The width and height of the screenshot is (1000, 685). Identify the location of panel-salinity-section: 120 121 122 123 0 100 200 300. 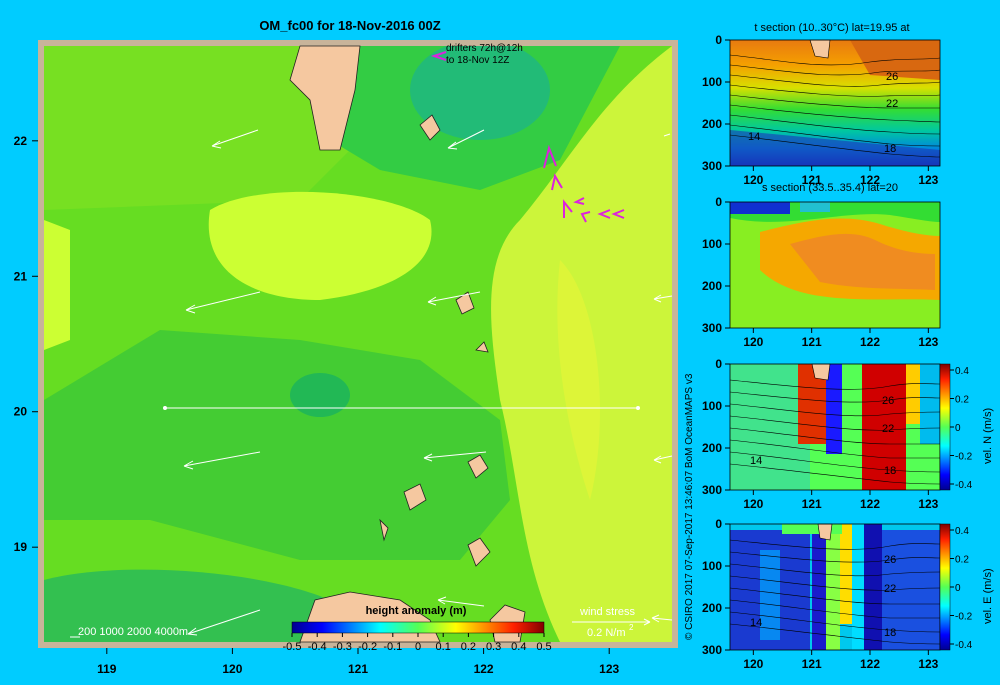
(821, 272).